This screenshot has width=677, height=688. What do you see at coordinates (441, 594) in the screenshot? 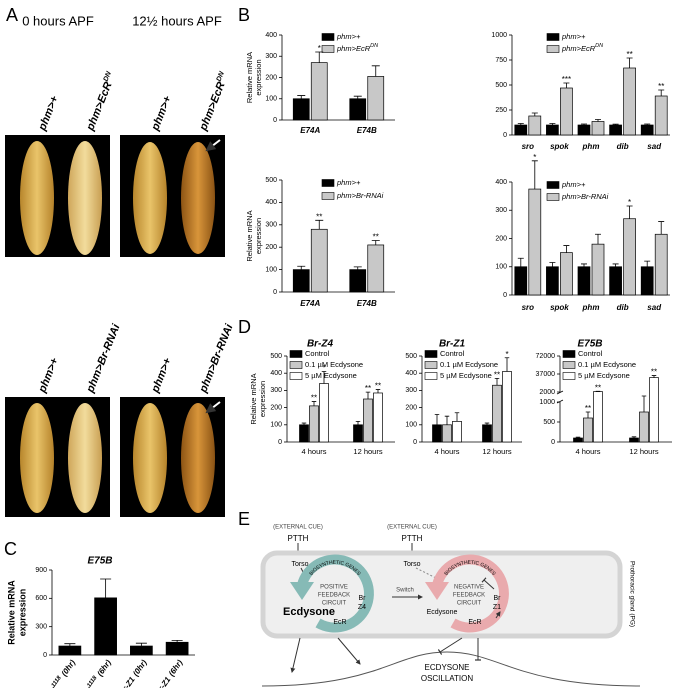
I see `gland-box` at bounding box center [441, 594].